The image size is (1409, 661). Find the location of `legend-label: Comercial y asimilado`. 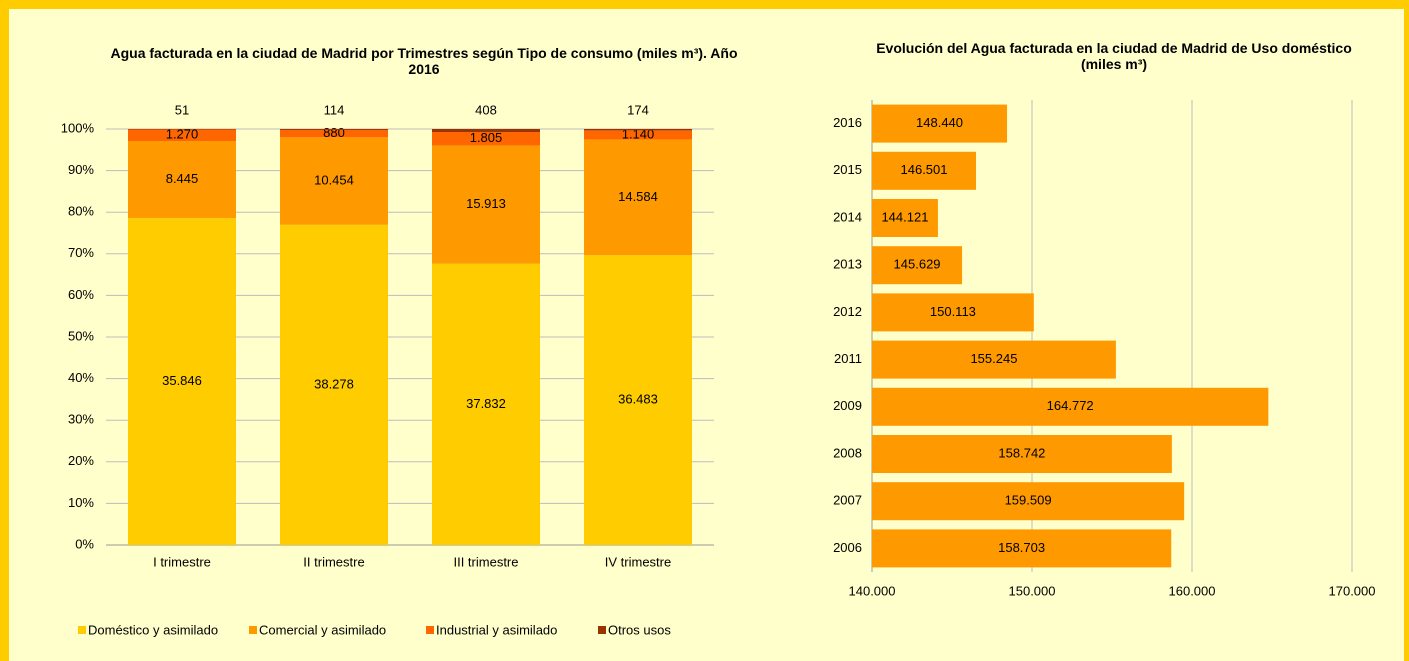

legend-label: Comercial y asimilado is located at coordinates (322, 629).